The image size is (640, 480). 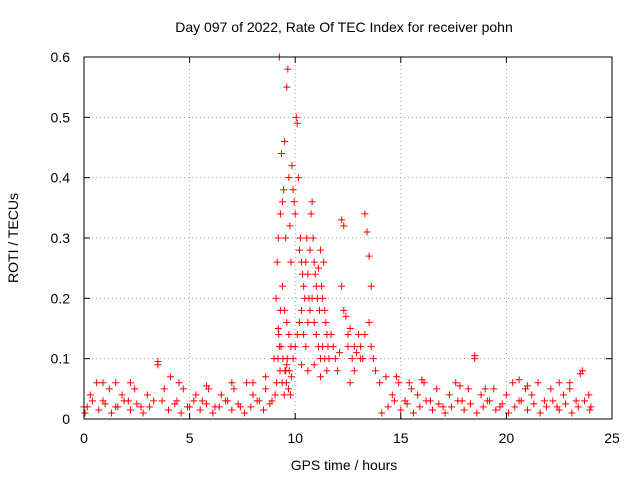 I want to click on y-tick-label: 0.3, so click(x=61, y=238).